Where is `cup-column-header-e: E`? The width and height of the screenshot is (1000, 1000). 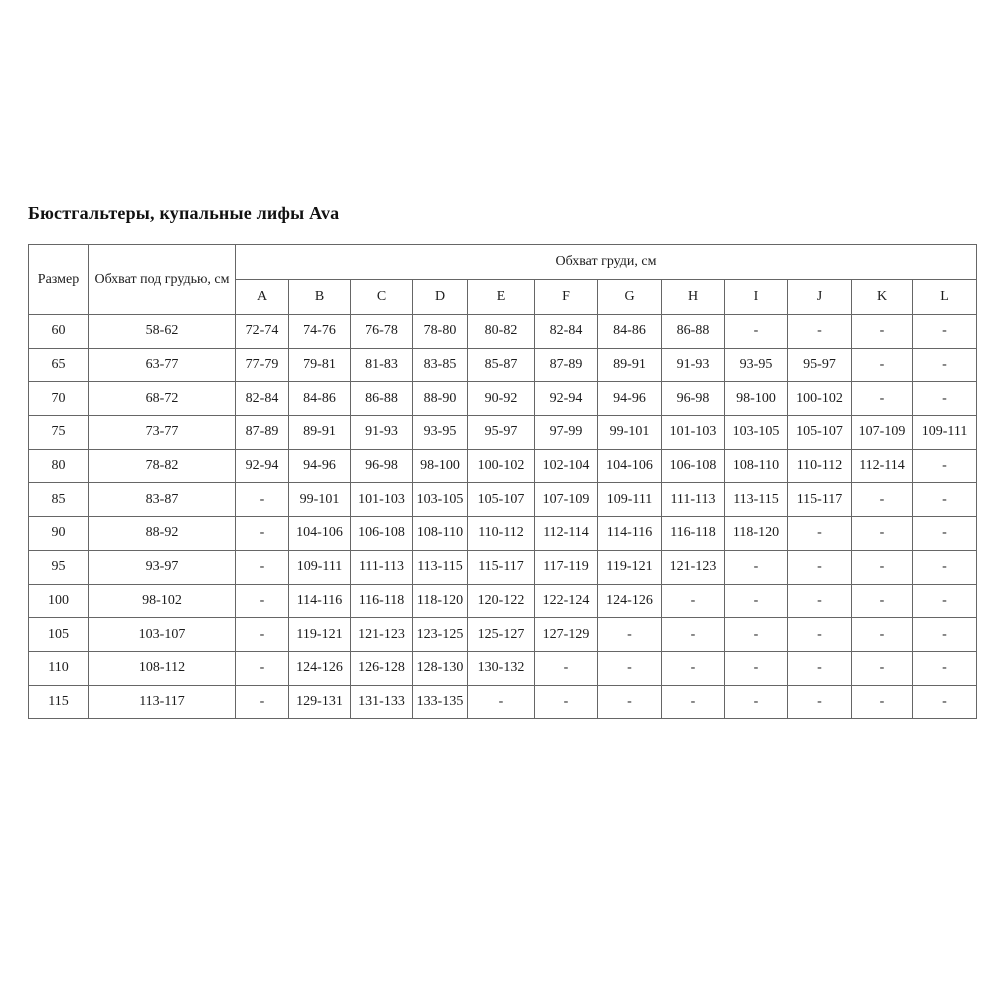
cup-column-header-e: E is located at coordinates (501, 297).